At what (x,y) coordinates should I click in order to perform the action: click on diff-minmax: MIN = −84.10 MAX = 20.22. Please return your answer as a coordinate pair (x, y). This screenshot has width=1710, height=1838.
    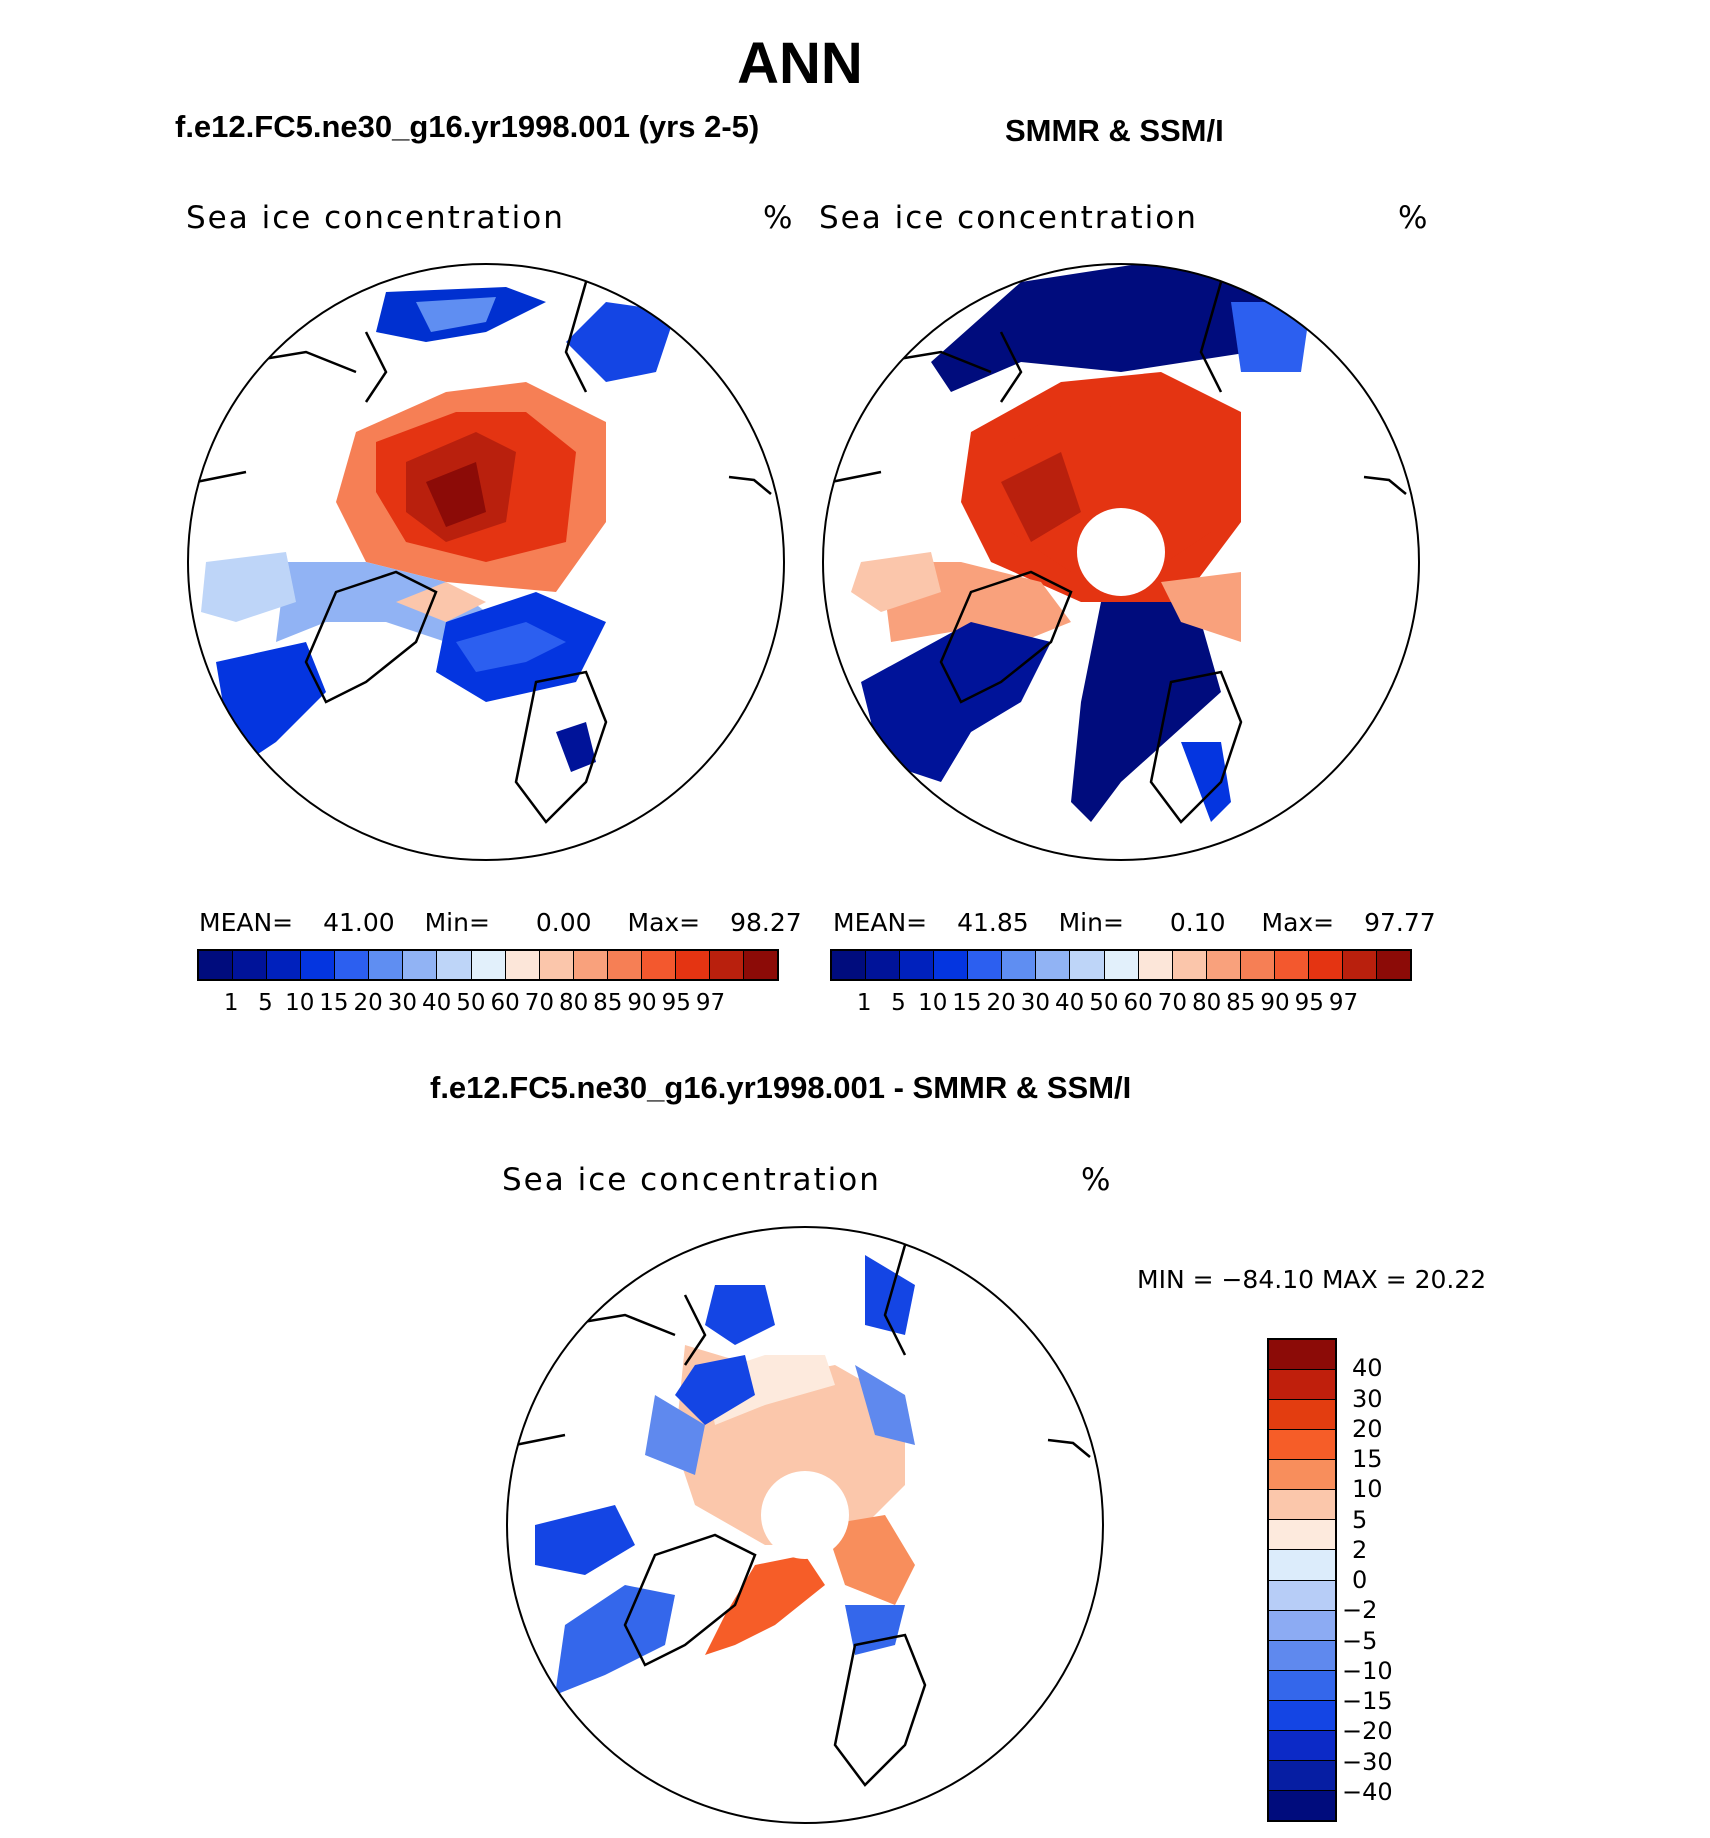
    Looking at the image, I should click on (1312, 1279).